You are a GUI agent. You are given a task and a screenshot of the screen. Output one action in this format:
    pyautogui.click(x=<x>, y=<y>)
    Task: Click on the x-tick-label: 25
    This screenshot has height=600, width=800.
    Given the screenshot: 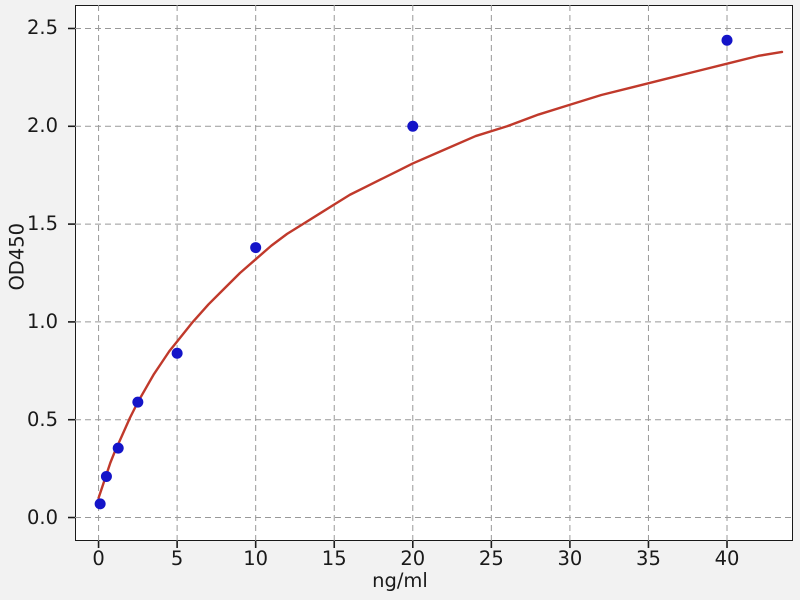 What is the action you would take?
    pyautogui.click(x=491, y=558)
    